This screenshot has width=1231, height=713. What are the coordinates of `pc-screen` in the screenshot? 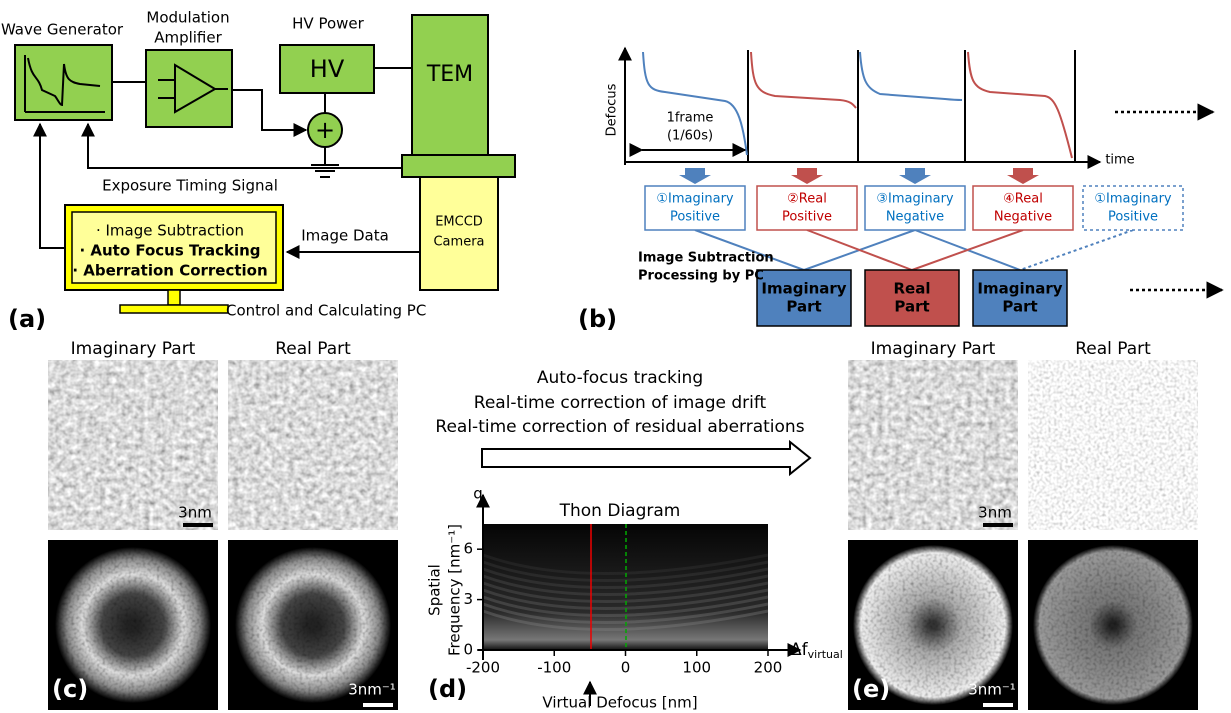 It's located at (174, 247).